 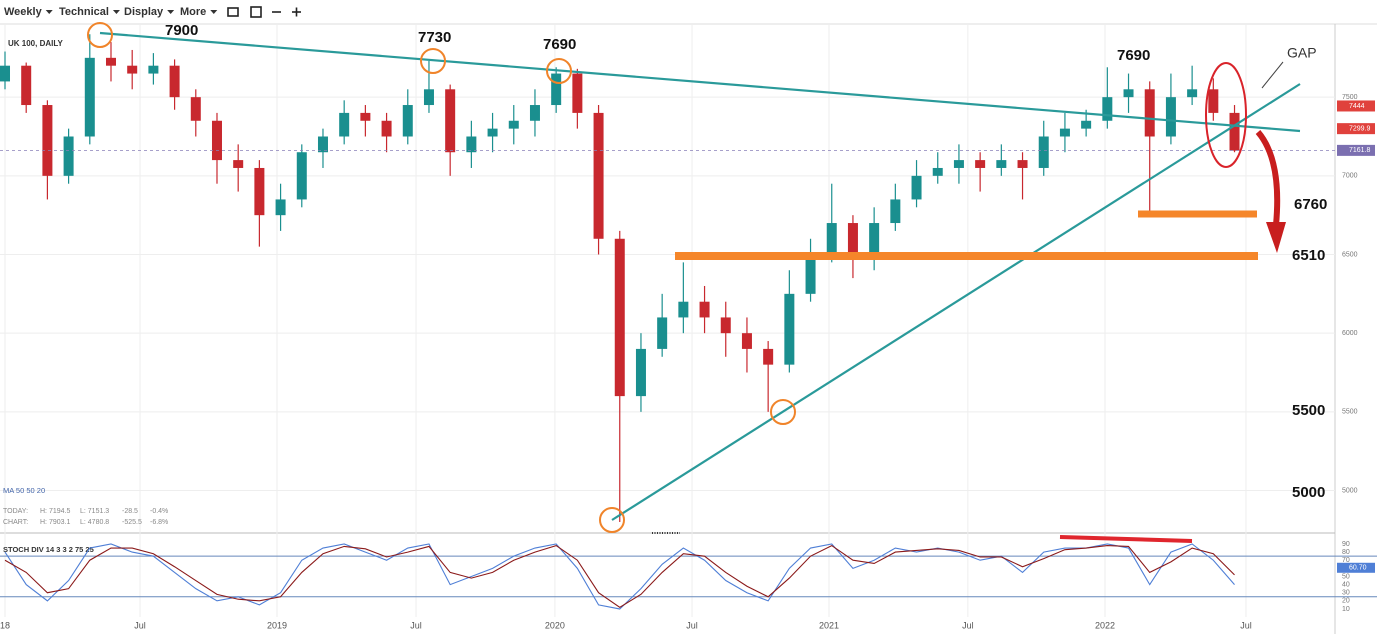 I want to click on down-arrow-head, so click(x=1276, y=237).